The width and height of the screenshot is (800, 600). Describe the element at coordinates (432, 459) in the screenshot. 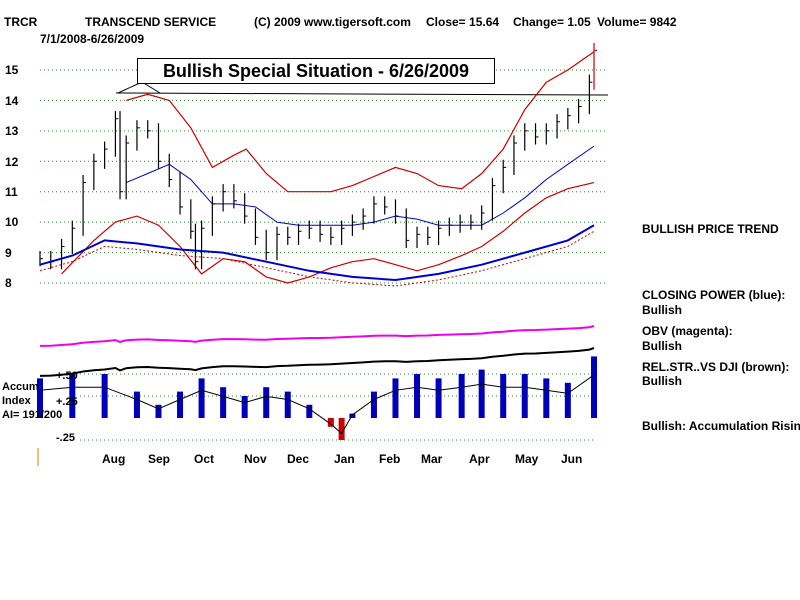

I see `x-tick-label: Mar` at that location.